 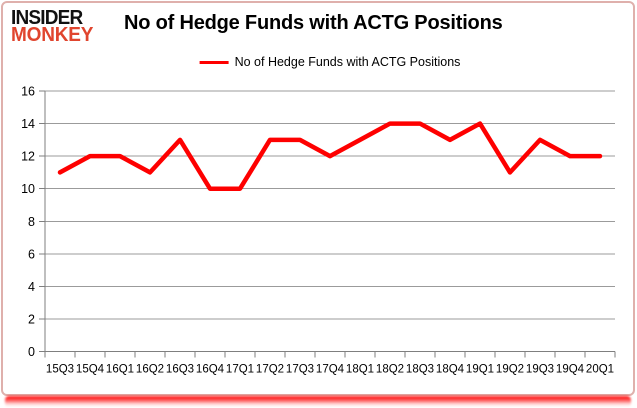 What do you see at coordinates (31, 287) in the screenshot?
I see `y-tick-label: 4` at bounding box center [31, 287].